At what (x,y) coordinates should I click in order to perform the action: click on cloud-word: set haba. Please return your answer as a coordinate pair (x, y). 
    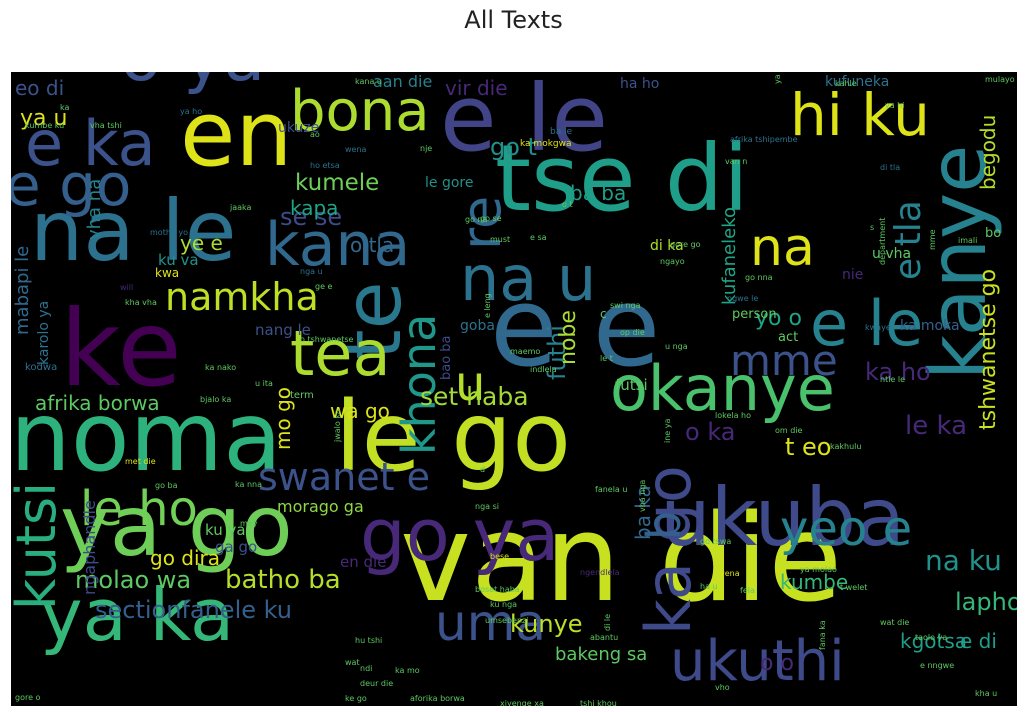
    Looking at the image, I should click on (474, 396).